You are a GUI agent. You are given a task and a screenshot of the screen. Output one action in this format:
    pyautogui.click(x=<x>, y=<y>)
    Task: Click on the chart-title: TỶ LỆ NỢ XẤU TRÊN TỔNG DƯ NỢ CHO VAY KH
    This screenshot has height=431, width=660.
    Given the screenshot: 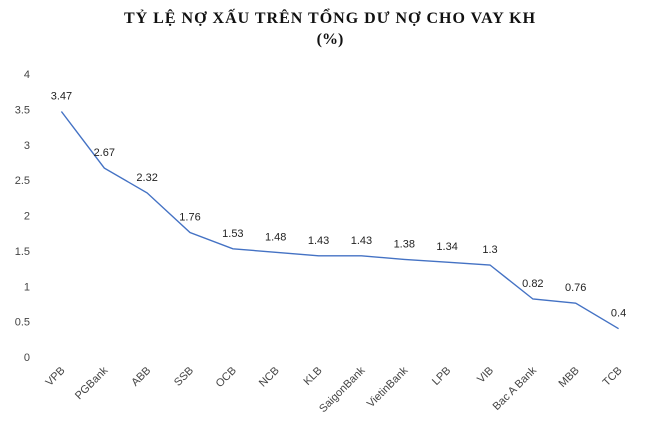 What is the action you would take?
    pyautogui.click(x=330, y=18)
    